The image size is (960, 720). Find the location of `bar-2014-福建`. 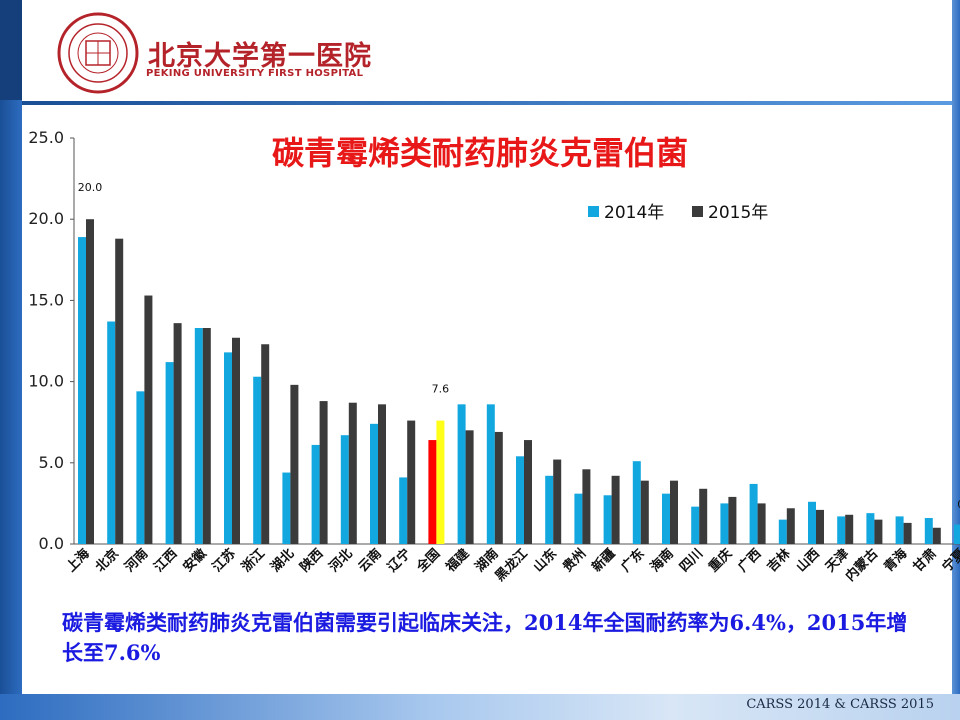

bar-2014-福建 is located at coordinates (461, 474).